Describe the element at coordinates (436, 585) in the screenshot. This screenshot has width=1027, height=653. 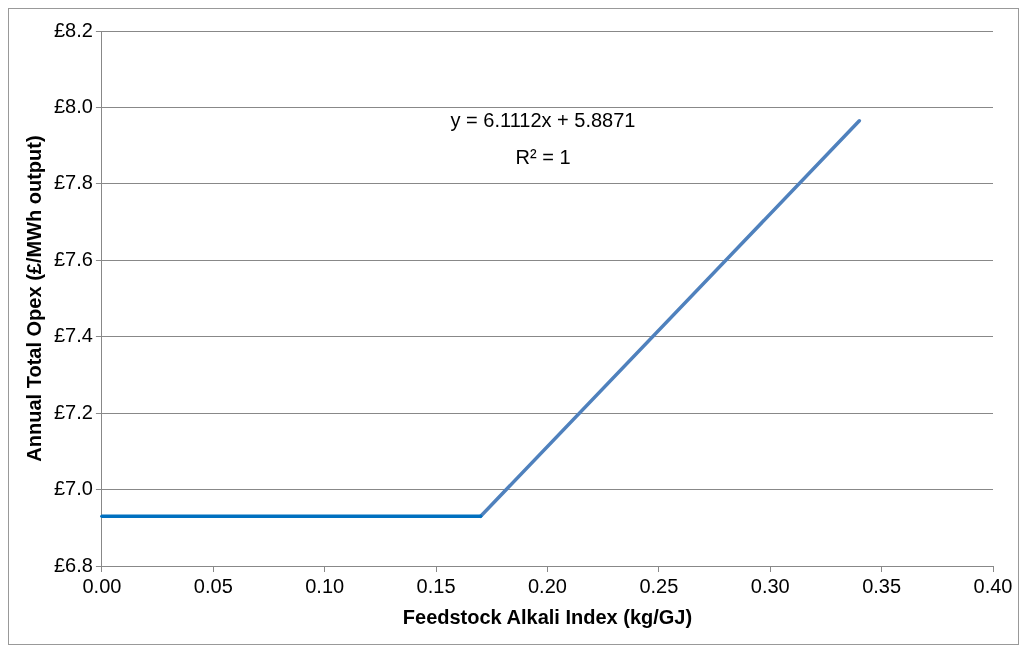
I see `x-tick-label: 0.15` at that location.